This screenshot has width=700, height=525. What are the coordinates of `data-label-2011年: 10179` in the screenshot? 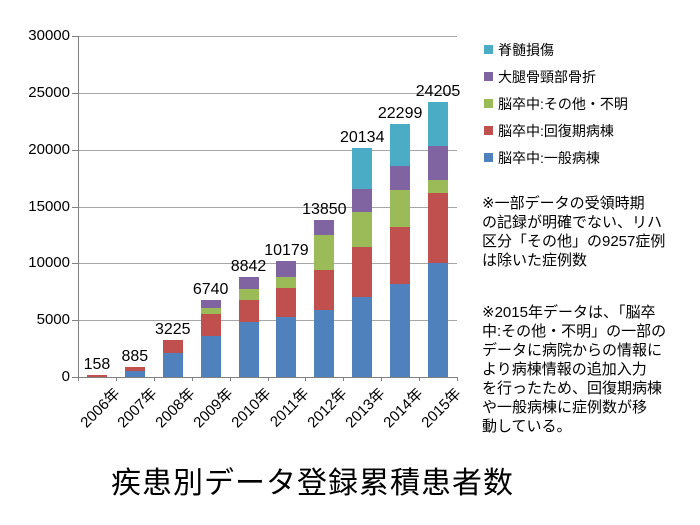 It's located at (286, 251).